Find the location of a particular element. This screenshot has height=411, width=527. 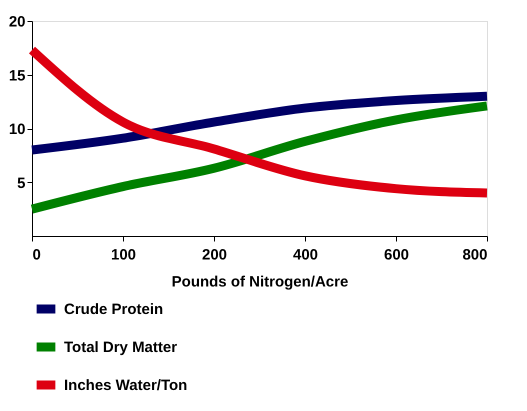

x-tick-label: 400 is located at coordinates (305, 255).